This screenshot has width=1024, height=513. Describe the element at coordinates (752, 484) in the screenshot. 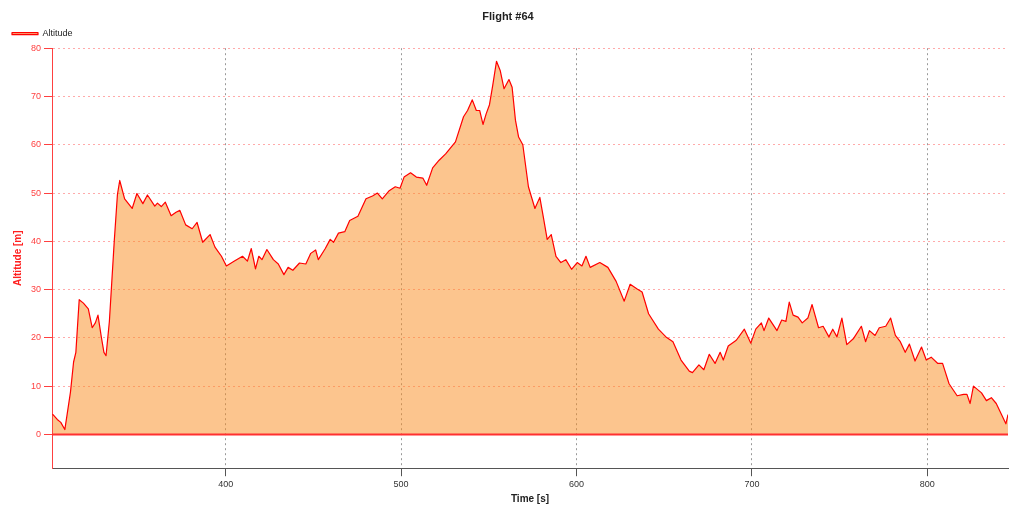

I see `x-tick-label: 700` at that location.